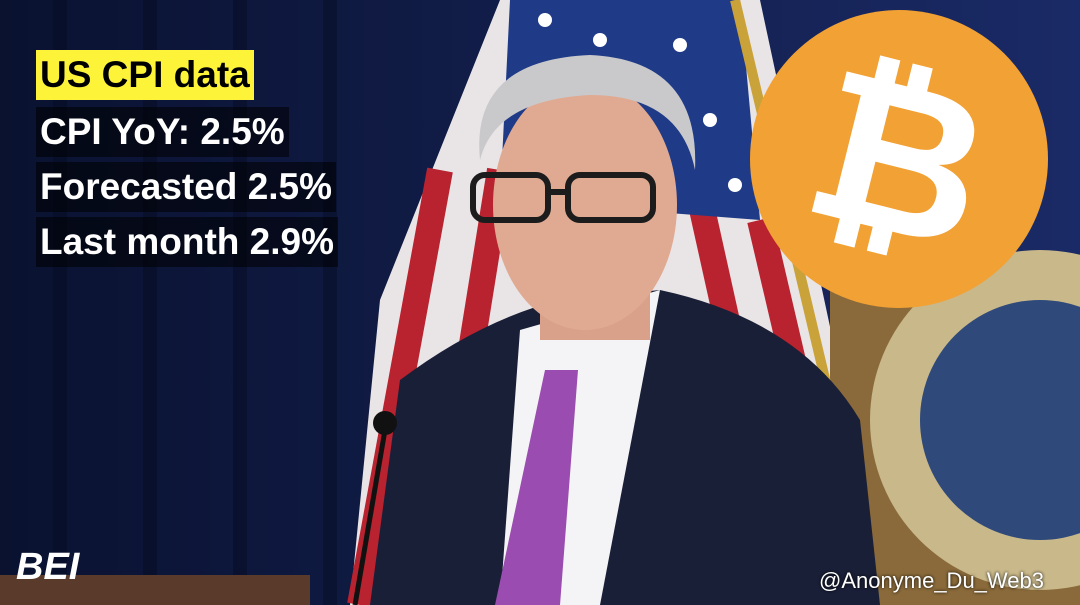 This screenshot has width=1080, height=605. What do you see at coordinates (48, 567) in the screenshot?
I see `brand-logo: BEI` at bounding box center [48, 567].